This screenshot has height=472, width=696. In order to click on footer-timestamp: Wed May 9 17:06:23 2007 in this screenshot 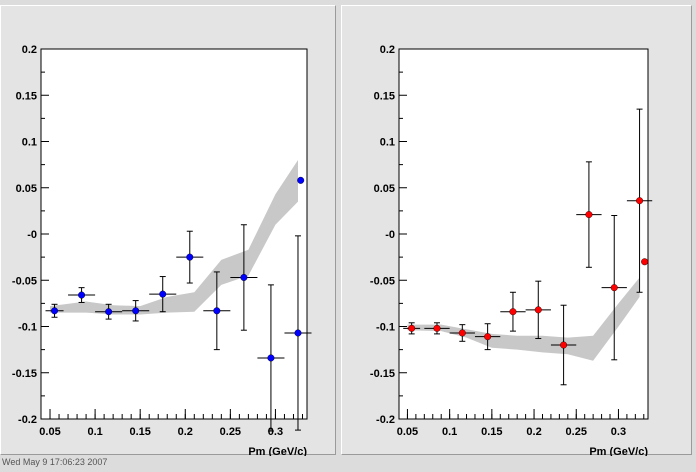, I will do `click(55, 462)`.